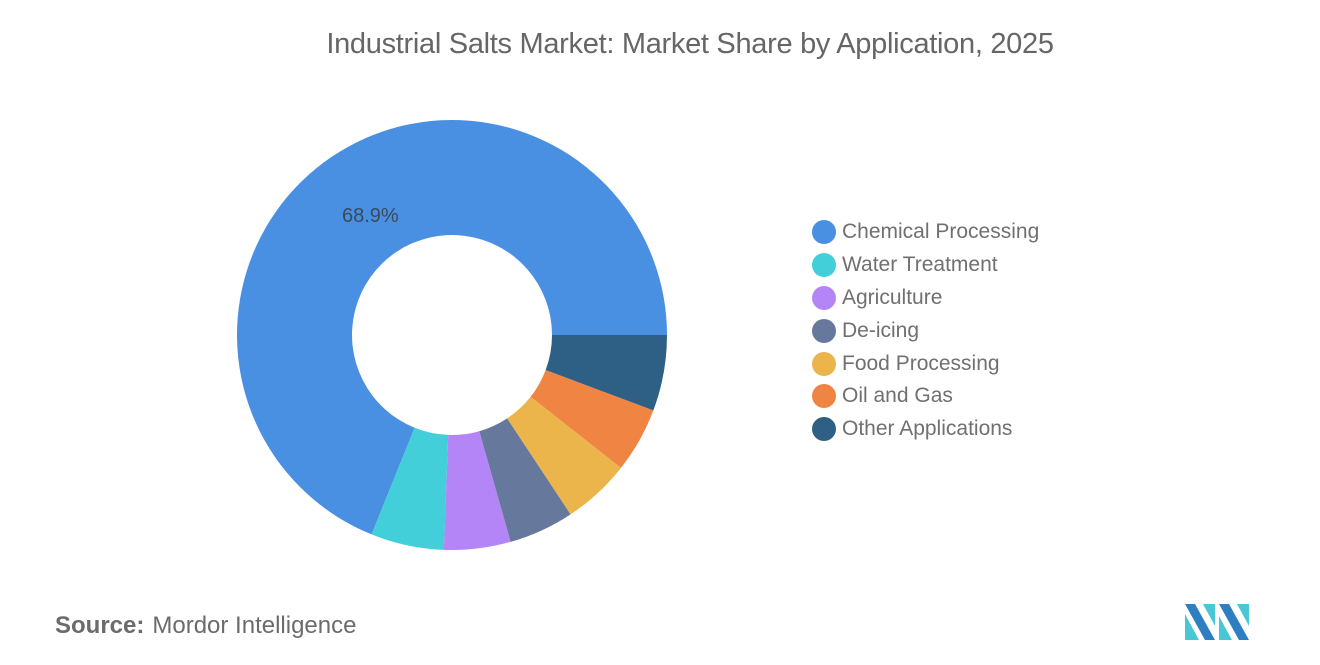 The height and width of the screenshot is (665, 1320). I want to click on slice-de-icing, so click(525, 480).